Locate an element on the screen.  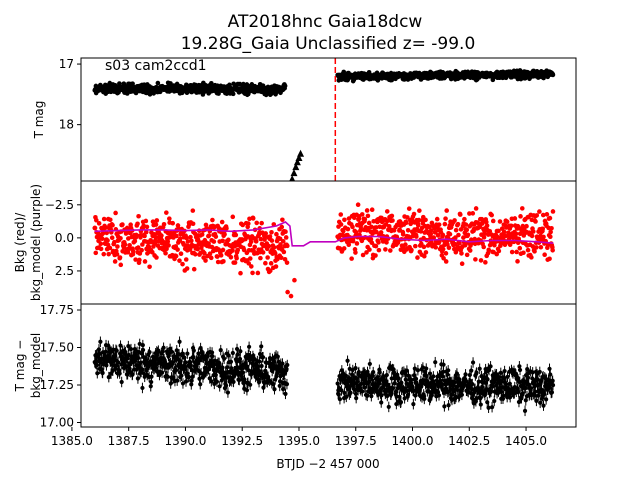
y-axis-label-bkg: Bkg (red)/ is located at coordinates (20, 242).